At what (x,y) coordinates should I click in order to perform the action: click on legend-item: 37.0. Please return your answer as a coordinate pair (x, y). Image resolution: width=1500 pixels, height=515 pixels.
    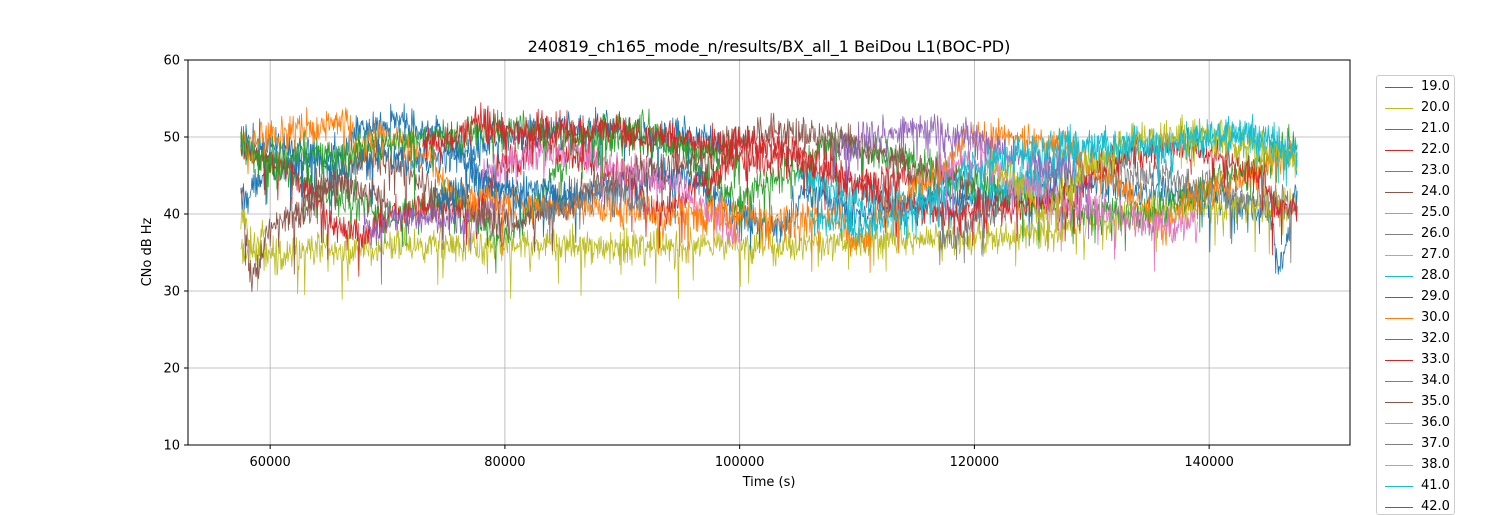
    Looking at the image, I should click on (1415, 444).